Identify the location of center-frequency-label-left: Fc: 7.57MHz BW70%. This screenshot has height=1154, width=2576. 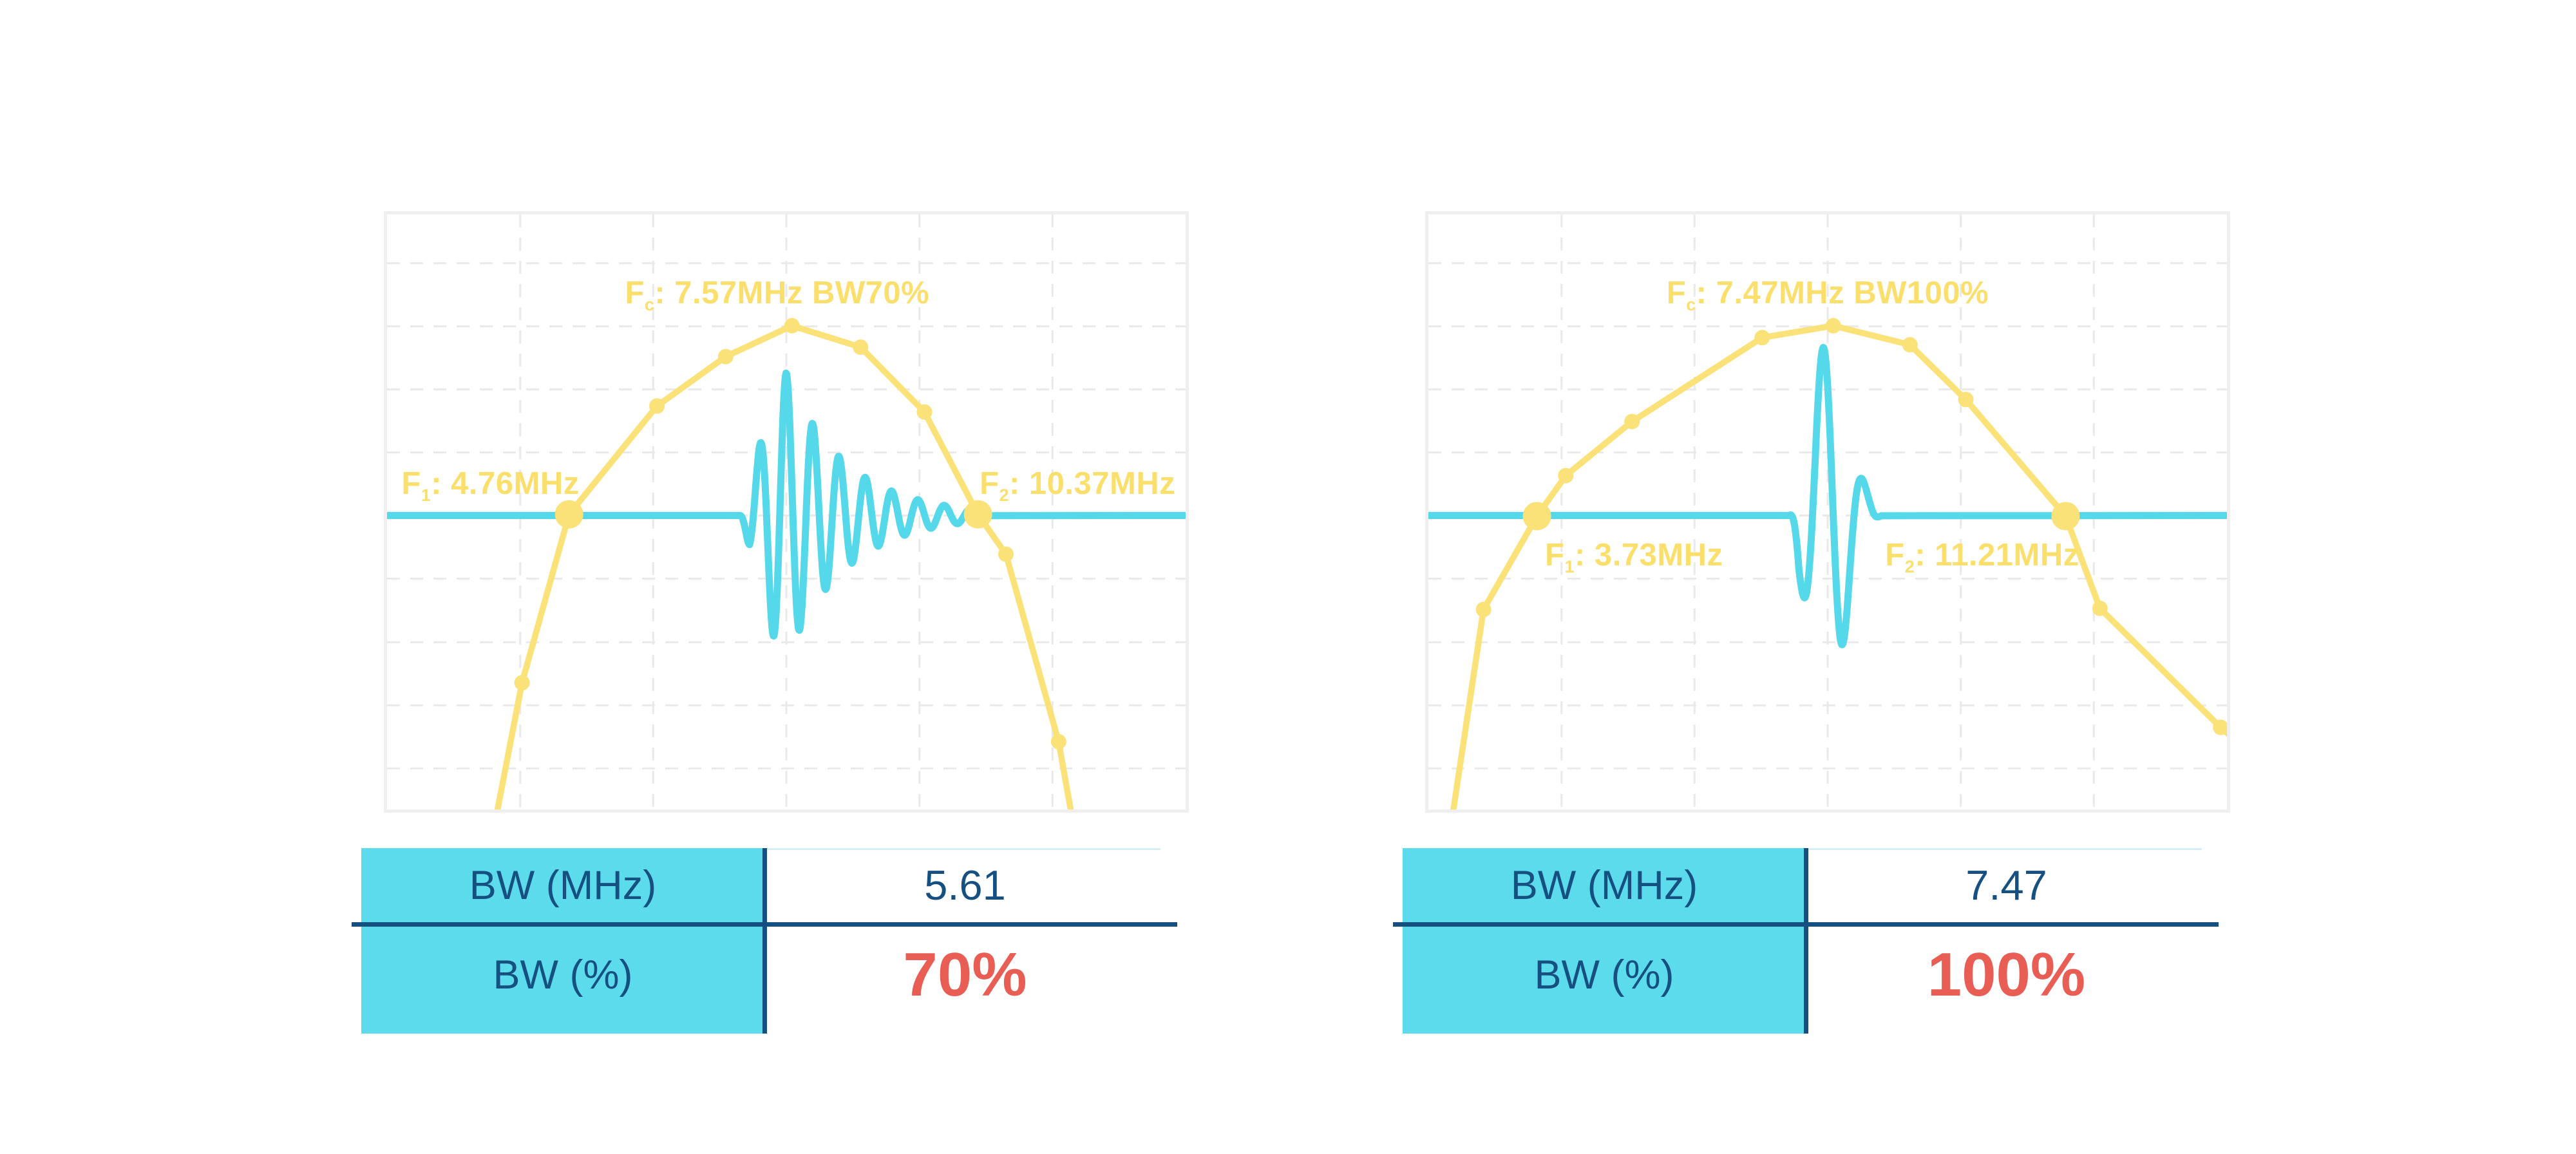
(778, 294).